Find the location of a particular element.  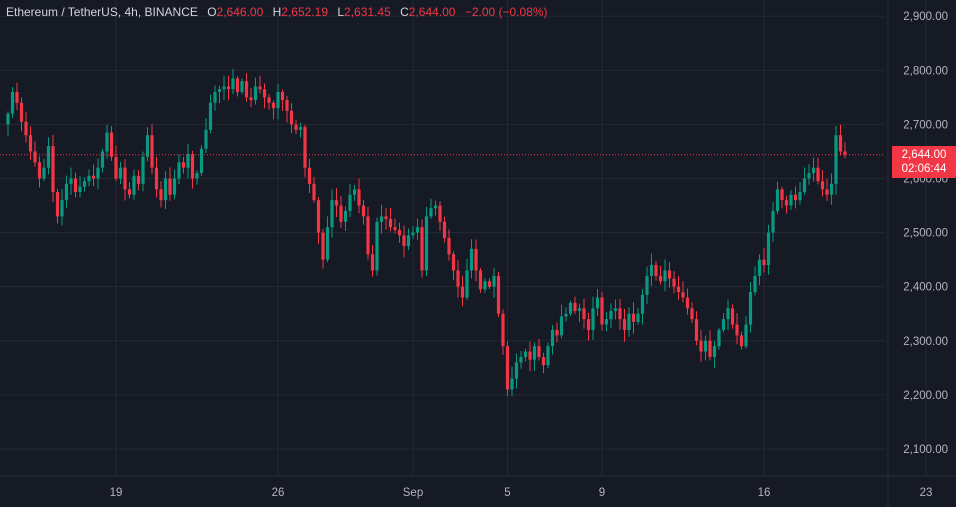

symbol-title: Ethereum / TetherUS, 4h, BINANCE is located at coordinates (102, 12).